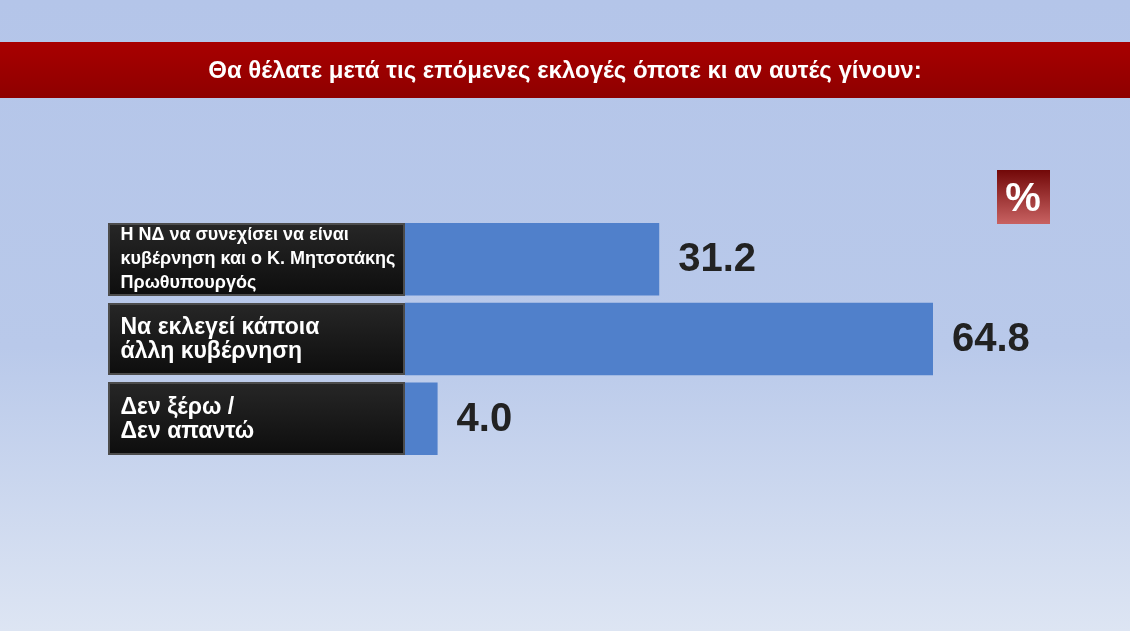  I want to click on y-tick-label: Δεν ξέρω / Δεν απαντώ, so click(187, 417).